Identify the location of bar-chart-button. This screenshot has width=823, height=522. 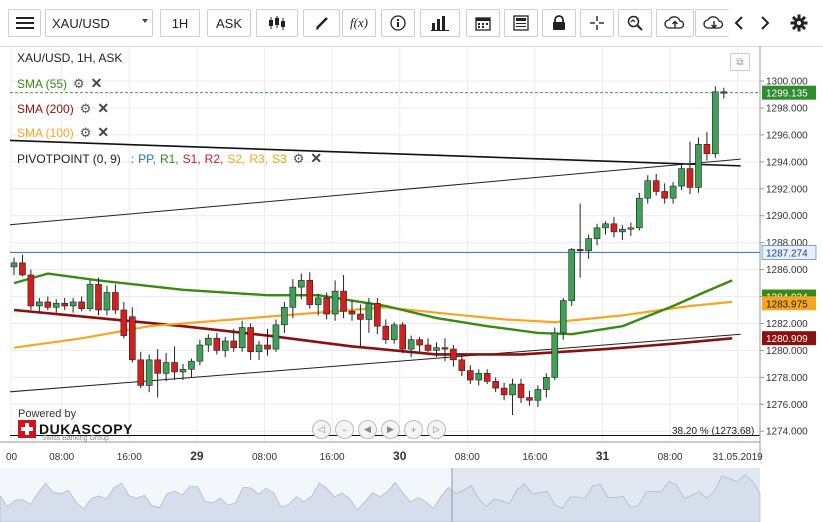
(440, 23).